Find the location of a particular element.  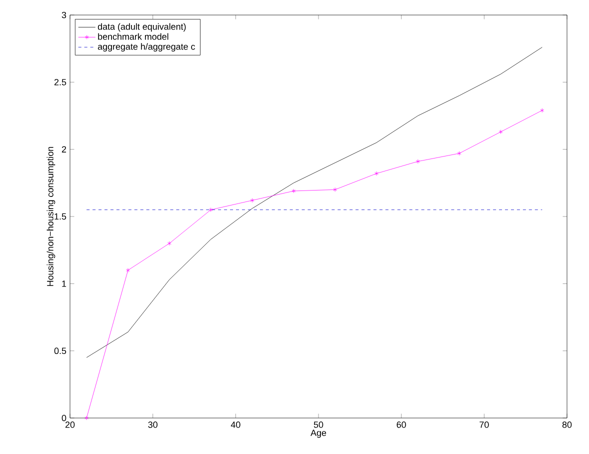

y-tick-label: 0.5 is located at coordinates (60, 351).